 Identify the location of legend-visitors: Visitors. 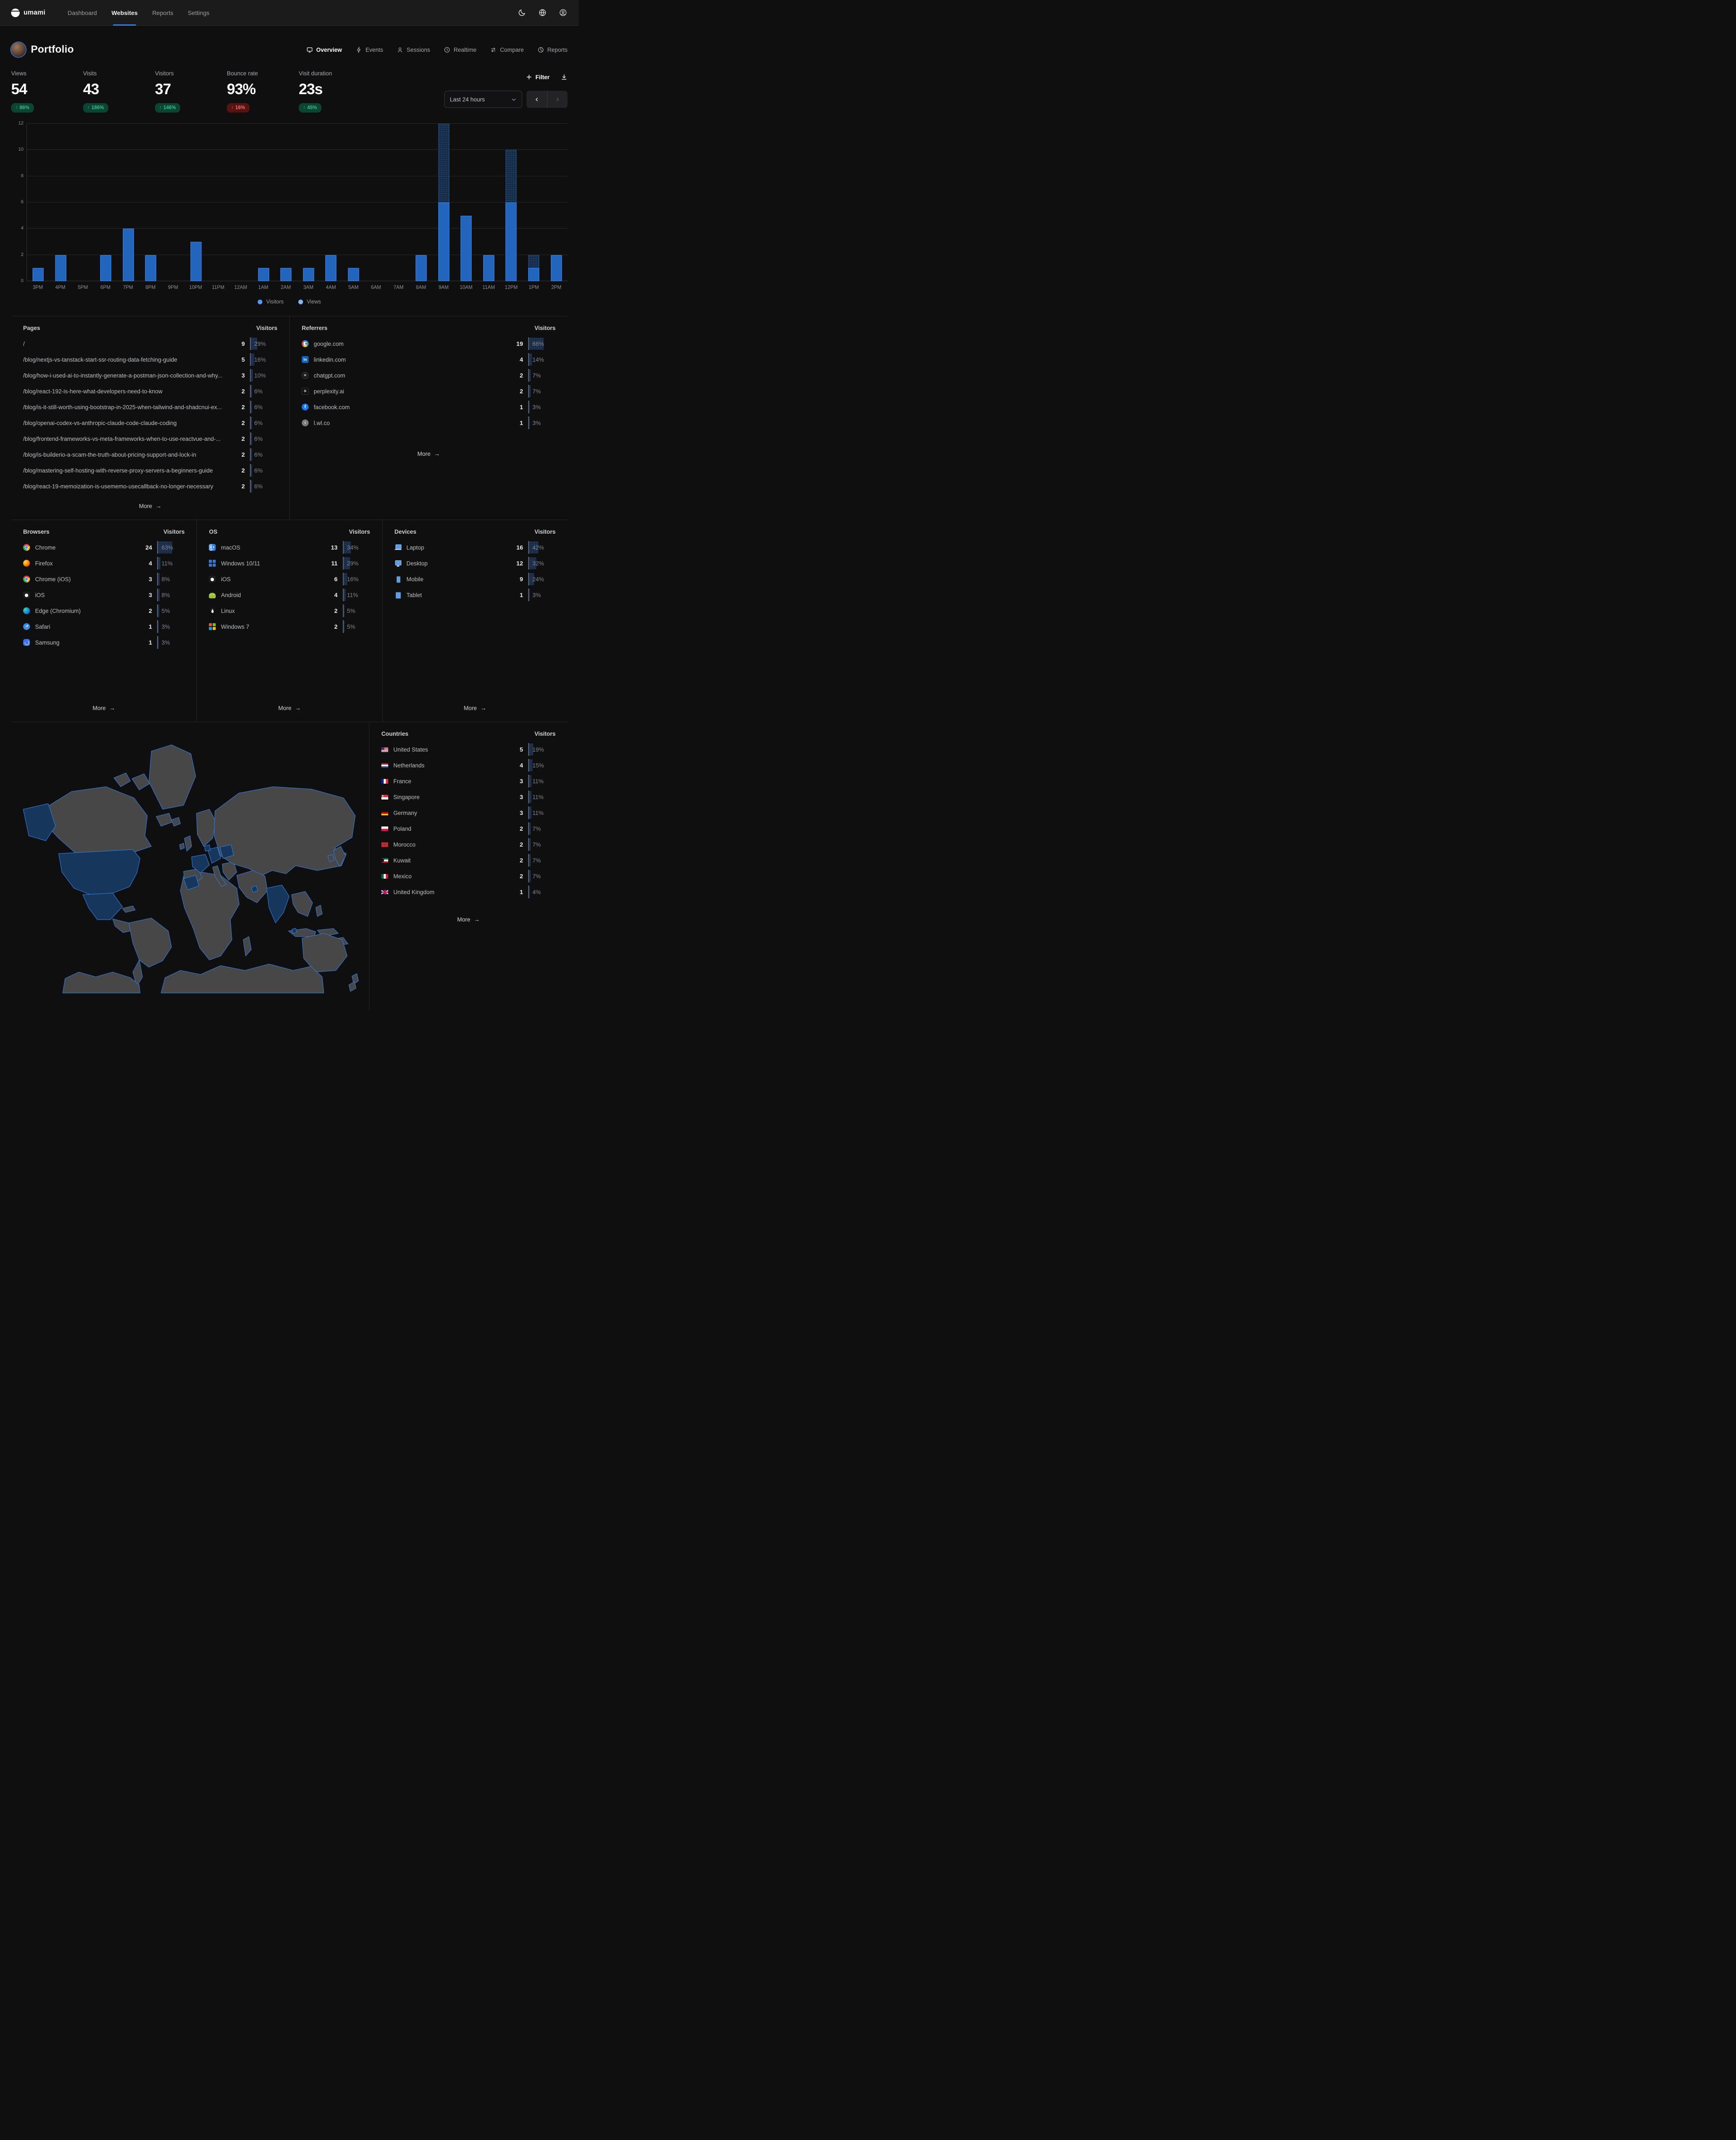
(271, 302).